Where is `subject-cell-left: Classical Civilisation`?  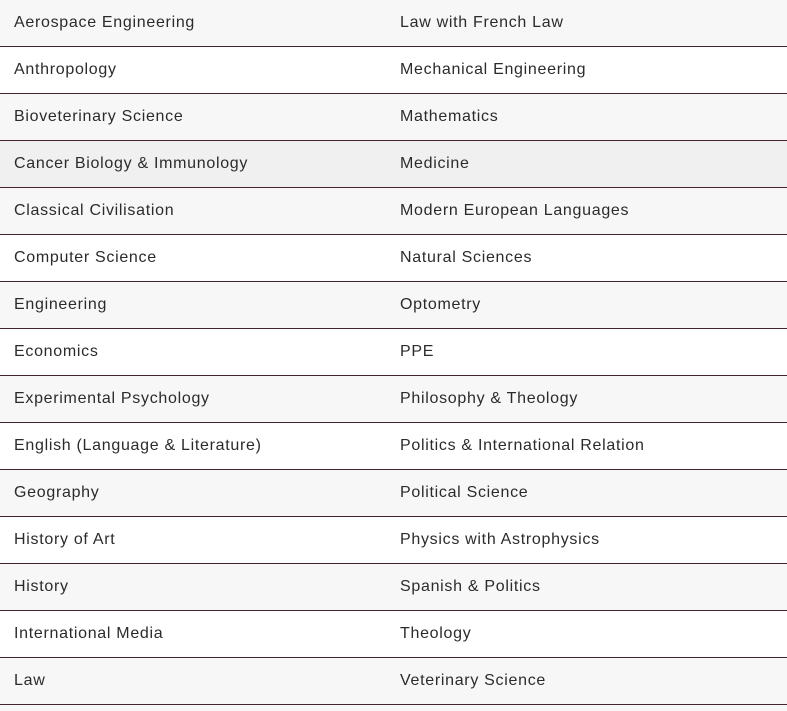
subject-cell-left: Classical Civilisation is located at coordinates (94, 210).